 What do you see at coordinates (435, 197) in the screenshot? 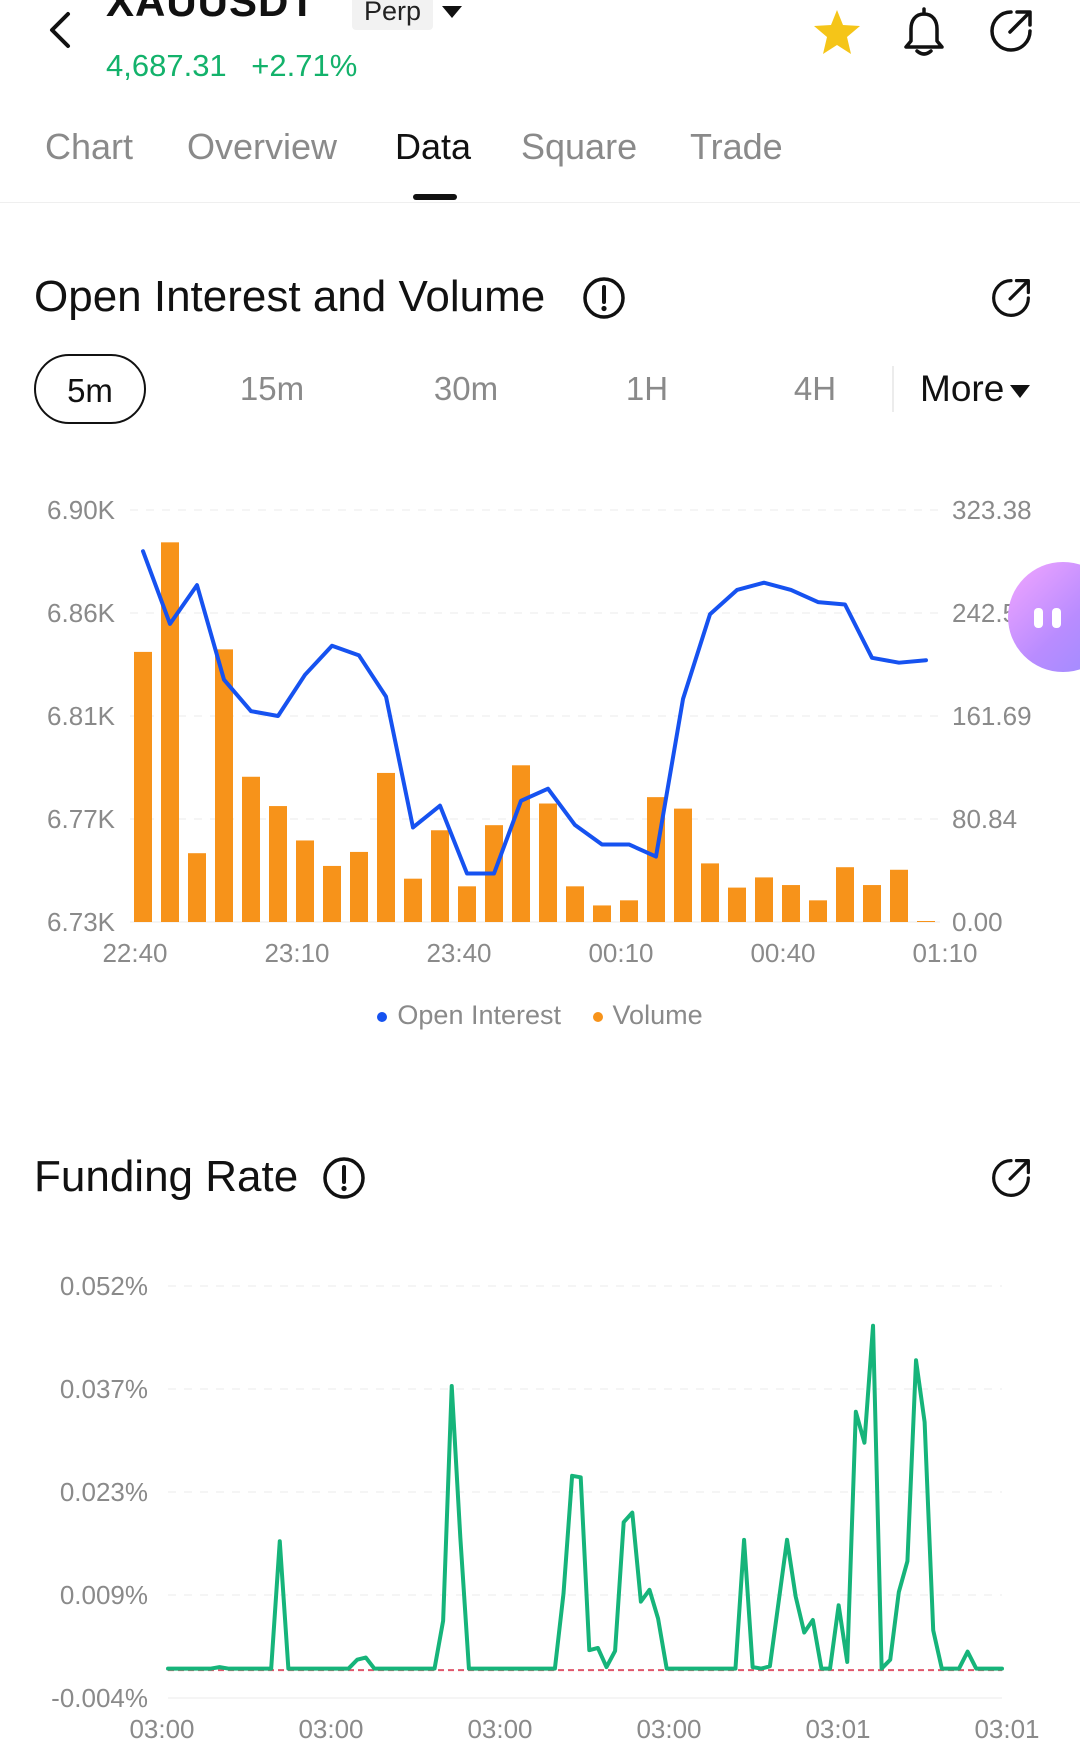
I see `active-tab-indicator` at bounding box center [435, 197].